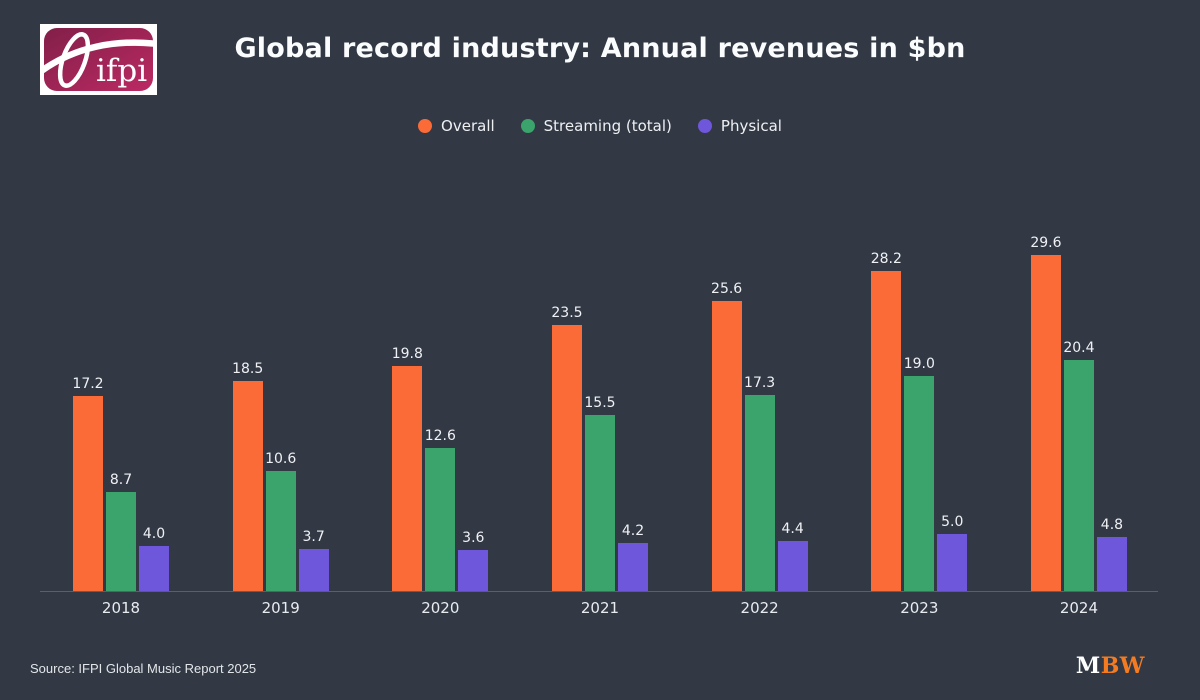 Image resolution: width=1200 pixels, height=700 pixels. Describe the element at coordinates (759, 493) in the screenshot. I see `bar-streaming-total-2022` at that location.